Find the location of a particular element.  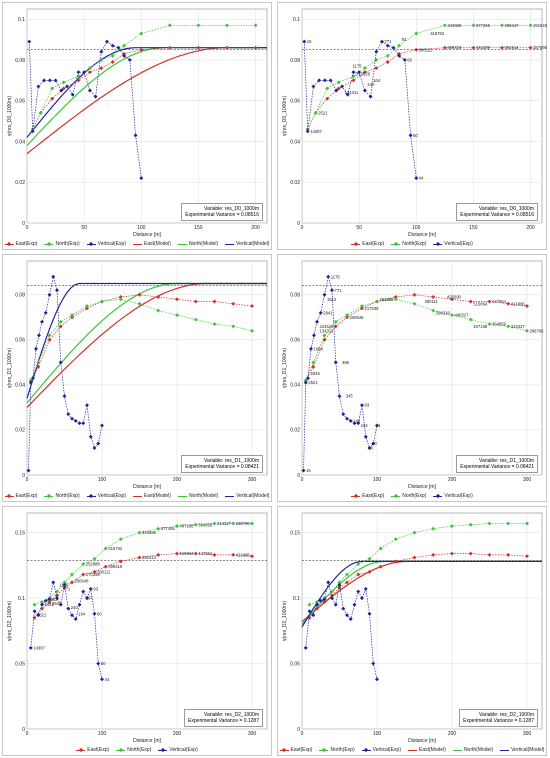

point-label: 240 is located at coordinates (357, 420).